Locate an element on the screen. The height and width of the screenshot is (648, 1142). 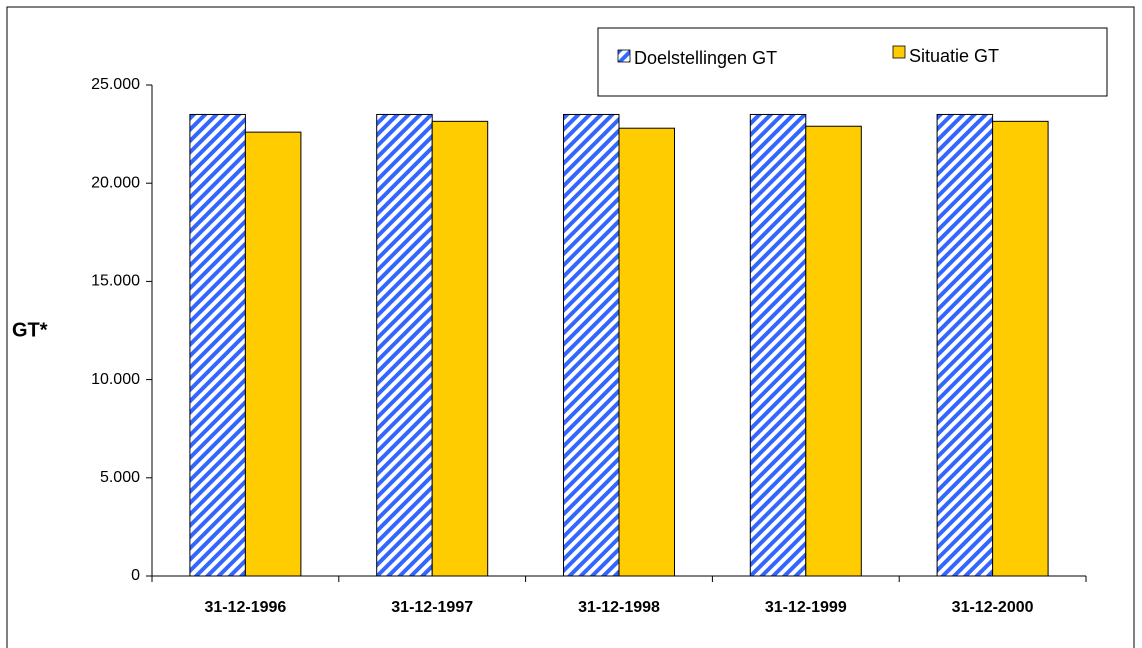
y-axis-label: GT* is located at coordinates (30, 330).